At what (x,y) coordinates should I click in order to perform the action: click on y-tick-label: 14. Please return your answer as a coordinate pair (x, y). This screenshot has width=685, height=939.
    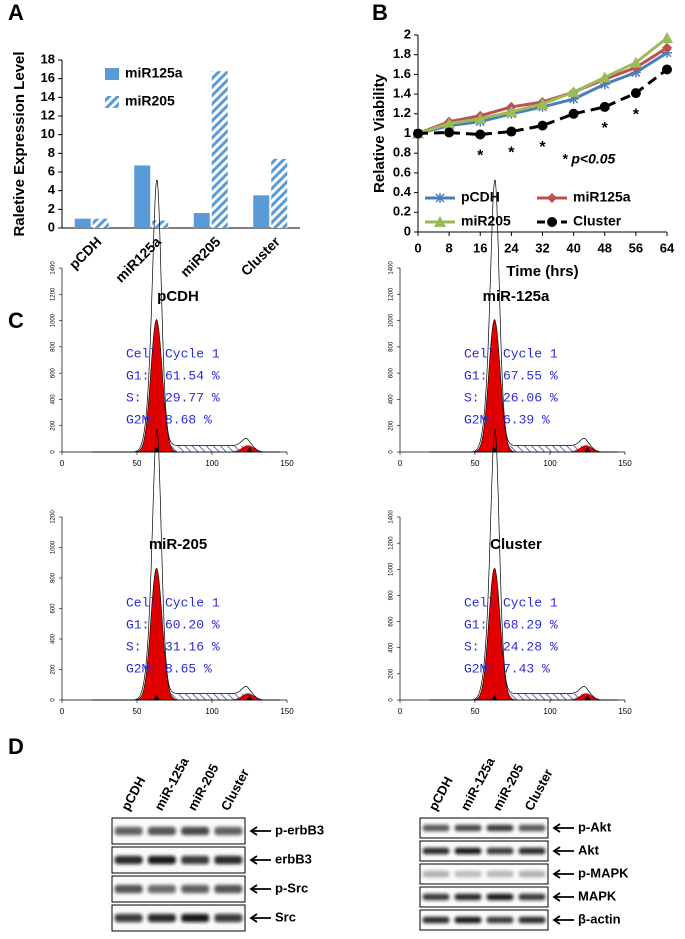
    Looking at the image, I should click on (48, 96).